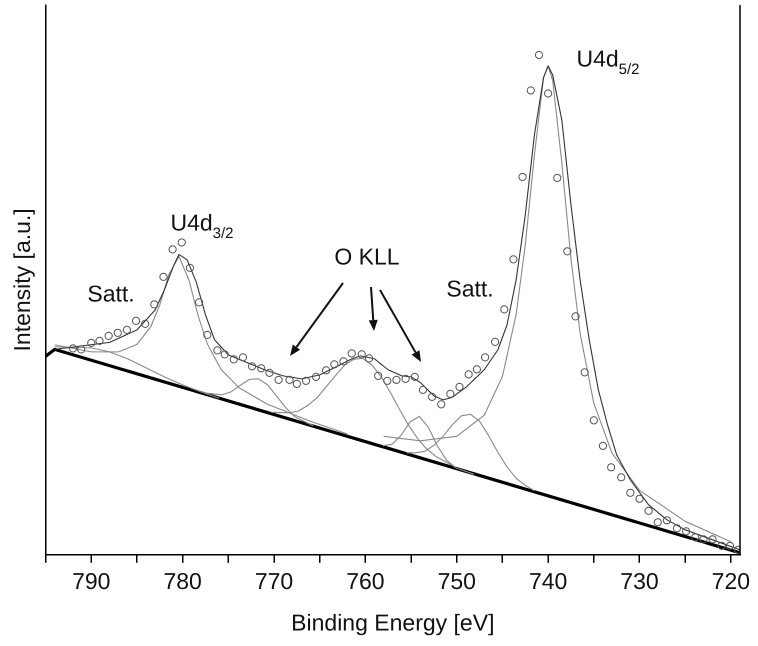  I want to click on x-tick-label: 720, so click(731, 581).